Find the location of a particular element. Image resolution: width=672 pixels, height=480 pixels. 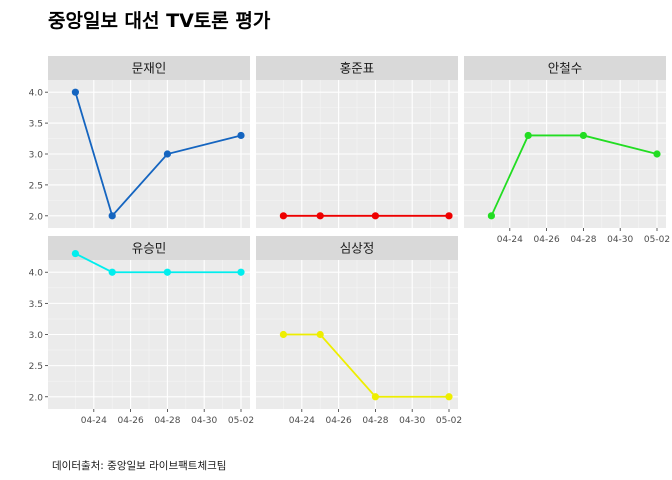

panel-3-series-line is located at coordinates (574, 175).